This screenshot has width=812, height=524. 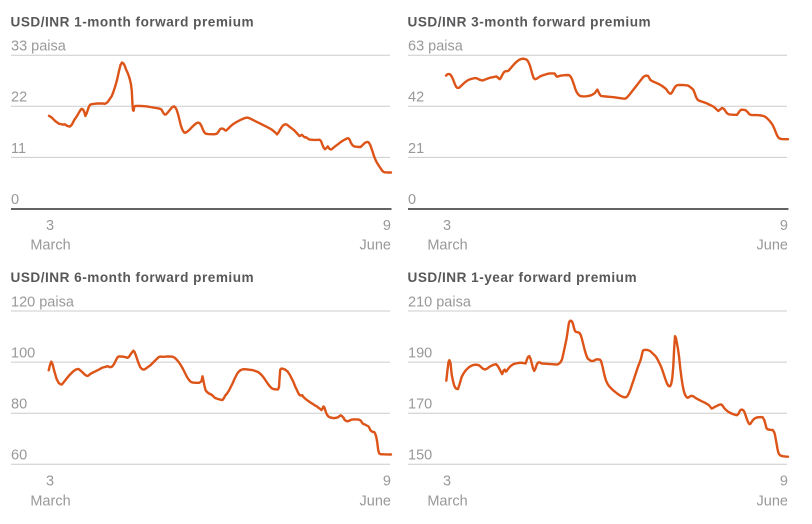 I want to click on svg-text: USD/INR 1-year forward premium, so click(x=523, y=277).